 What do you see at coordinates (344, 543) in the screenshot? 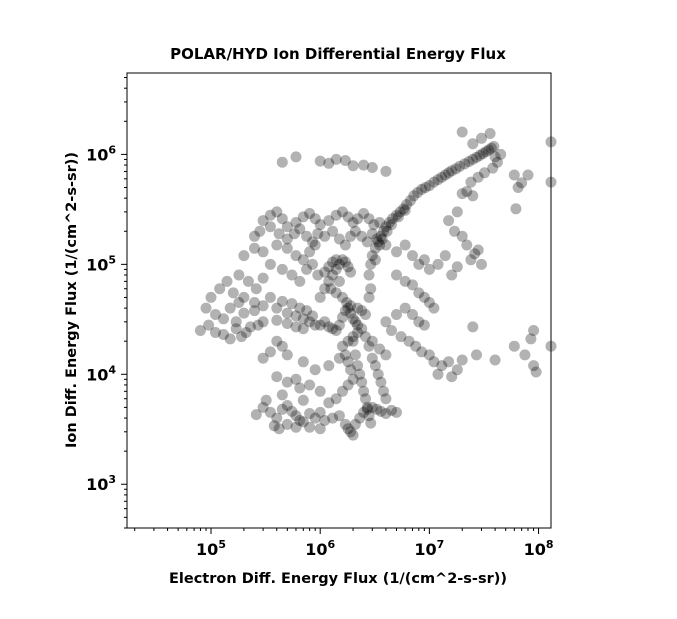
I see `x-axis: 105 106 107 108` at bounding box center [344, 543].